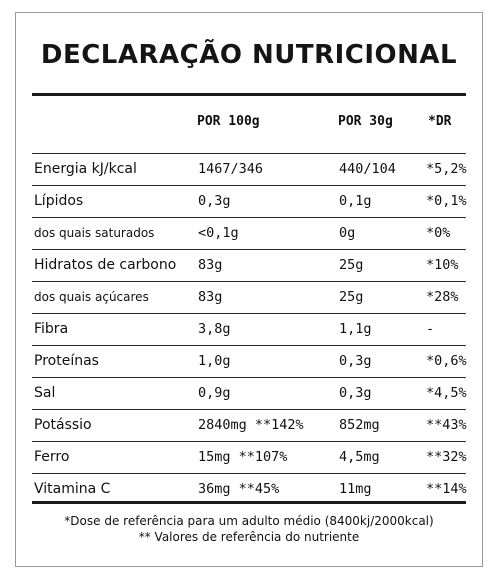 The image size is (500, 580). What do you see at coordinates (446, 393) in the screenshot?
I see `value-dr: *4,5%` at bounding box center [446, 393].